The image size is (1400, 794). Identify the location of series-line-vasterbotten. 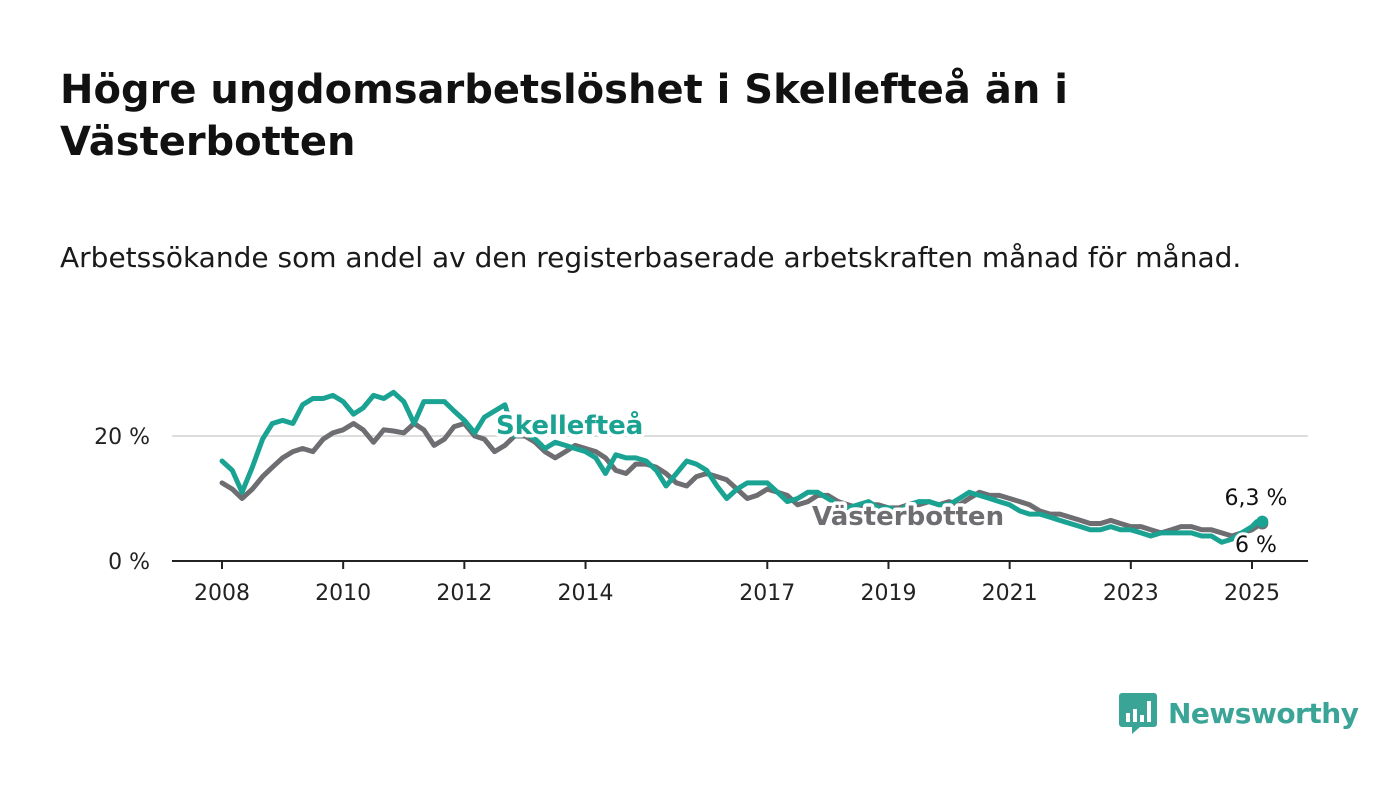
(742, 480).